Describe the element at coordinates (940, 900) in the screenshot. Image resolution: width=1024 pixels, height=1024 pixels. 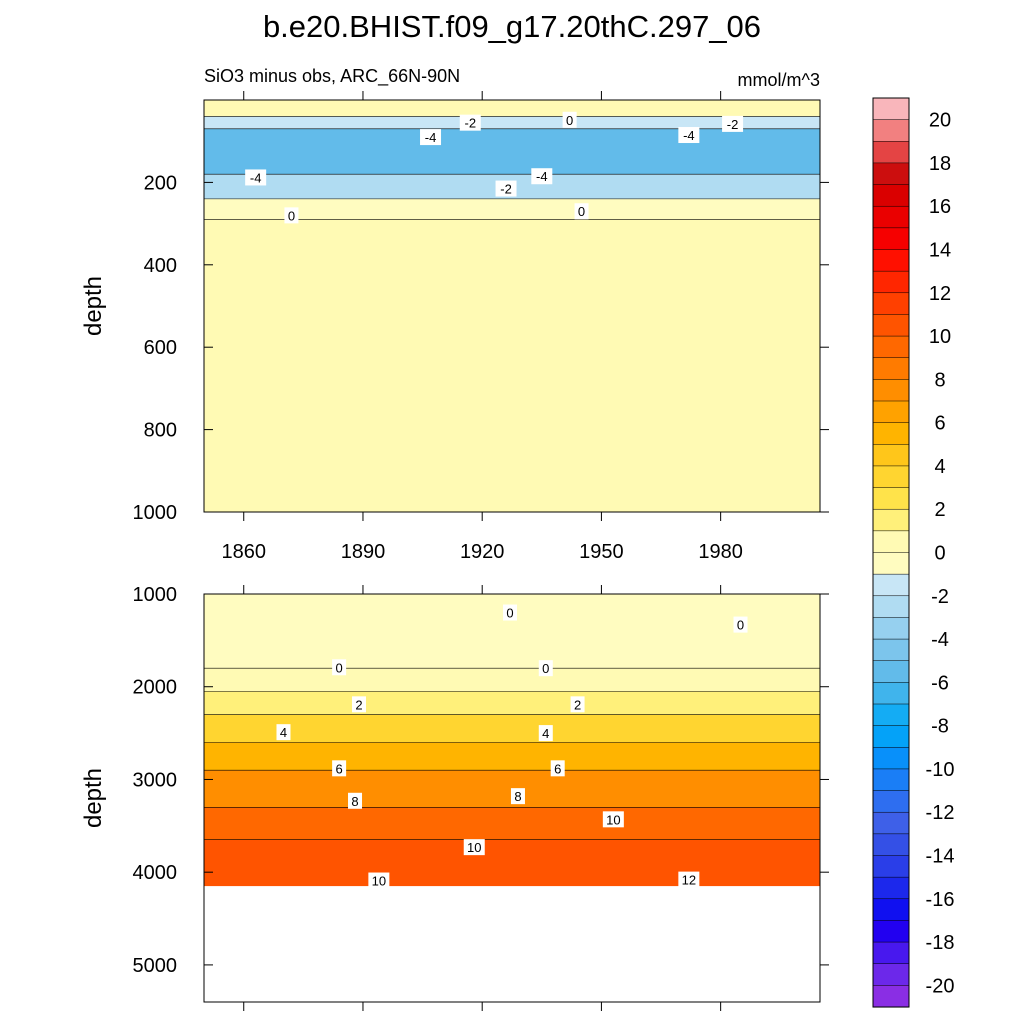
I see `colorbar-tick-label: -16` at that location.